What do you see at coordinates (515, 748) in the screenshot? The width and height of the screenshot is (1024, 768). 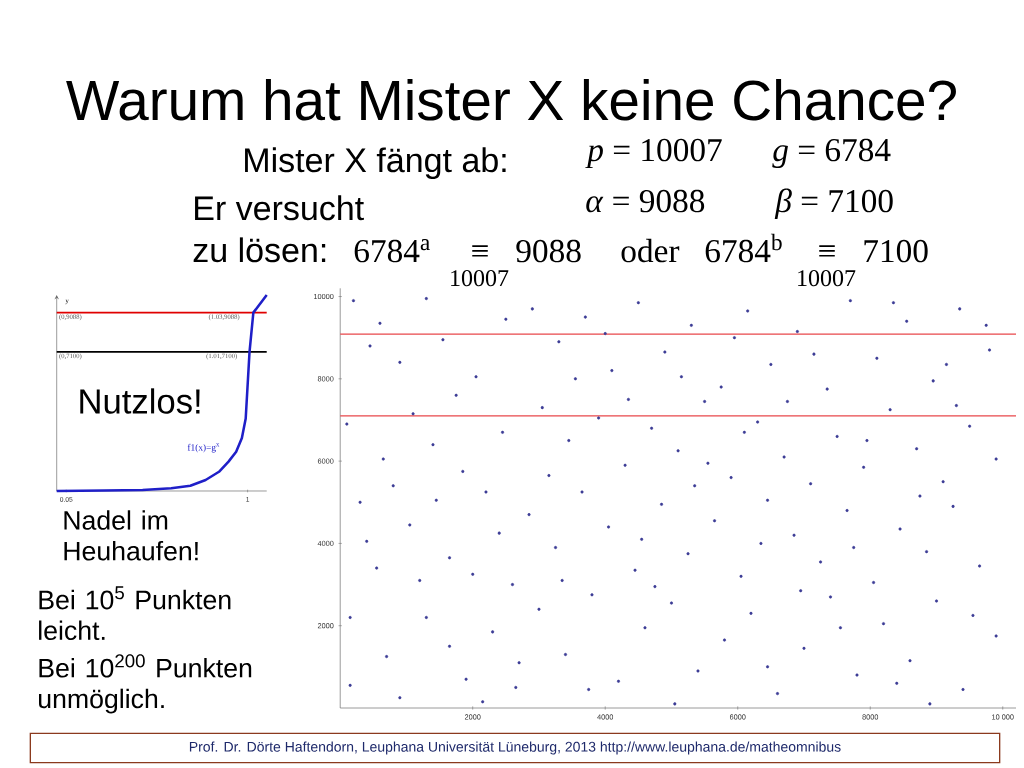 I see `text: Prof. Dr. Dörte Haftendorn, Leuphana Universität Lüneburg, 2013 http://www.leuphana.de/matheomnibus` at bounding box center [515, 748].